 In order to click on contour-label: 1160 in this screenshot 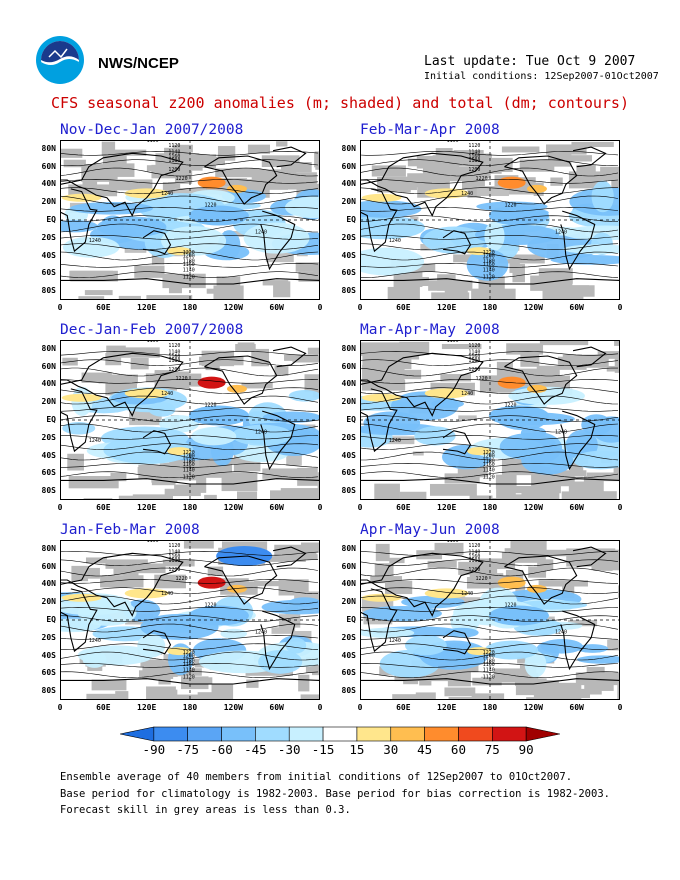, I will do `click(189, 465)`.